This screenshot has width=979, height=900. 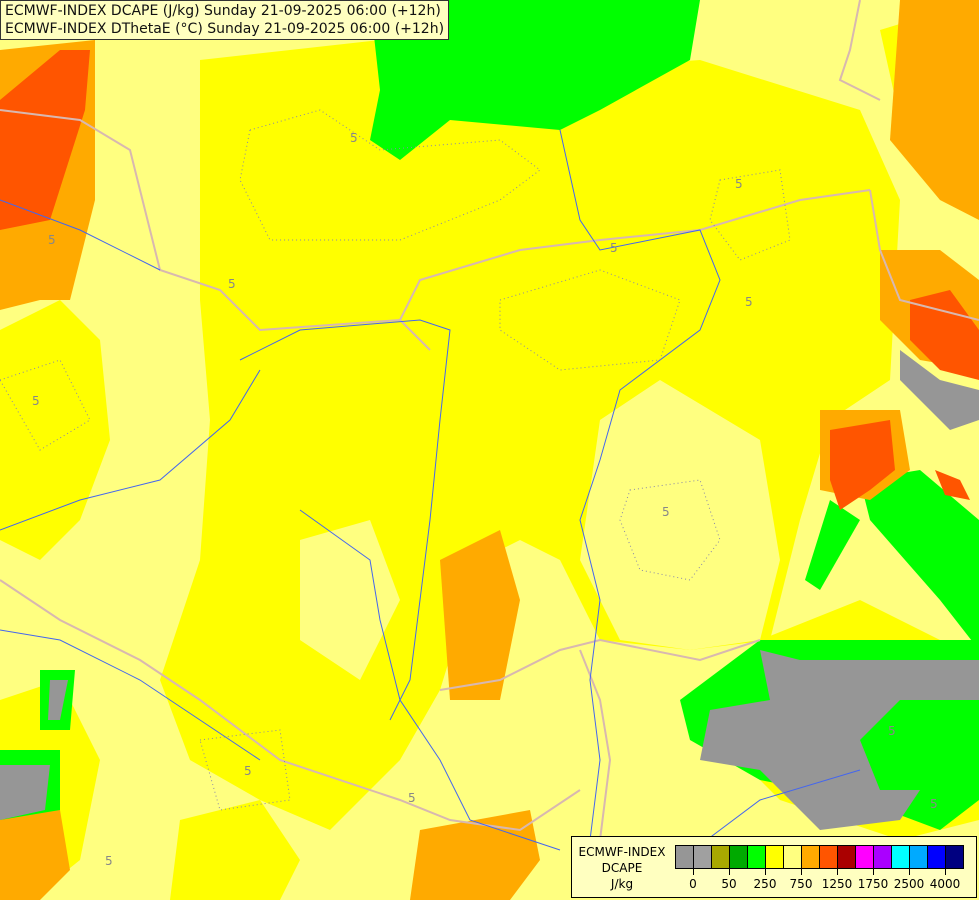 What do you see at coordinates (801, 884) in the screenshot?
I see `legend-tick-label: 750` at bounding box center [801, 884].